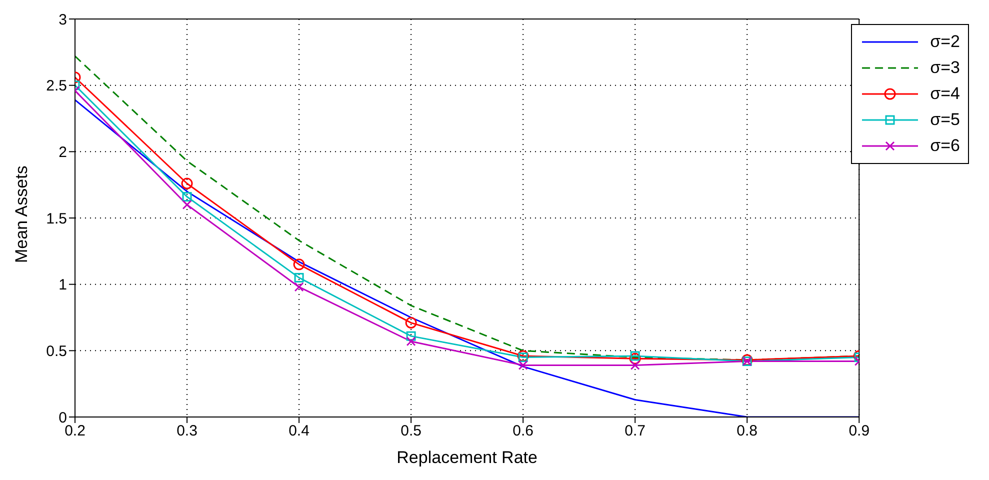 This screenshot has height=480, width=989. Describe the element at coordinates (62, 152) in the screenshot. I see `y-tick-label: 2` at that location.